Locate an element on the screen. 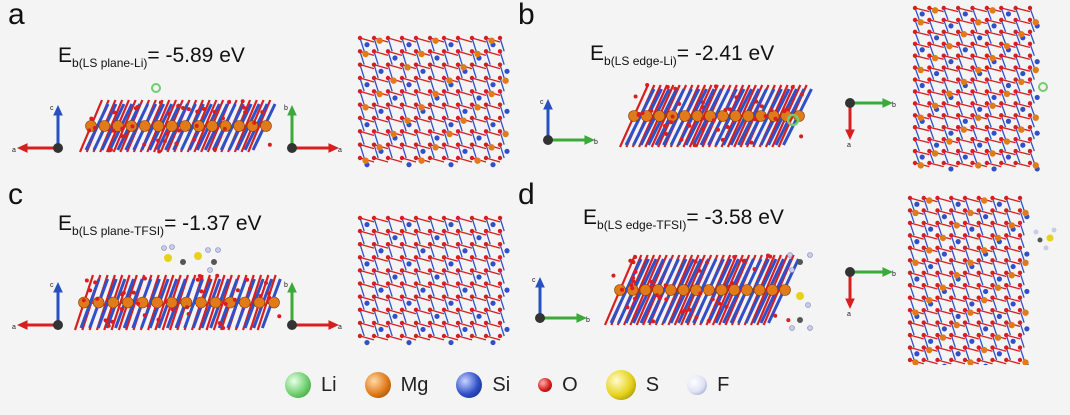 This screenshot has width=1070, height=415. arrow-head is located at coordinates (887, 272).